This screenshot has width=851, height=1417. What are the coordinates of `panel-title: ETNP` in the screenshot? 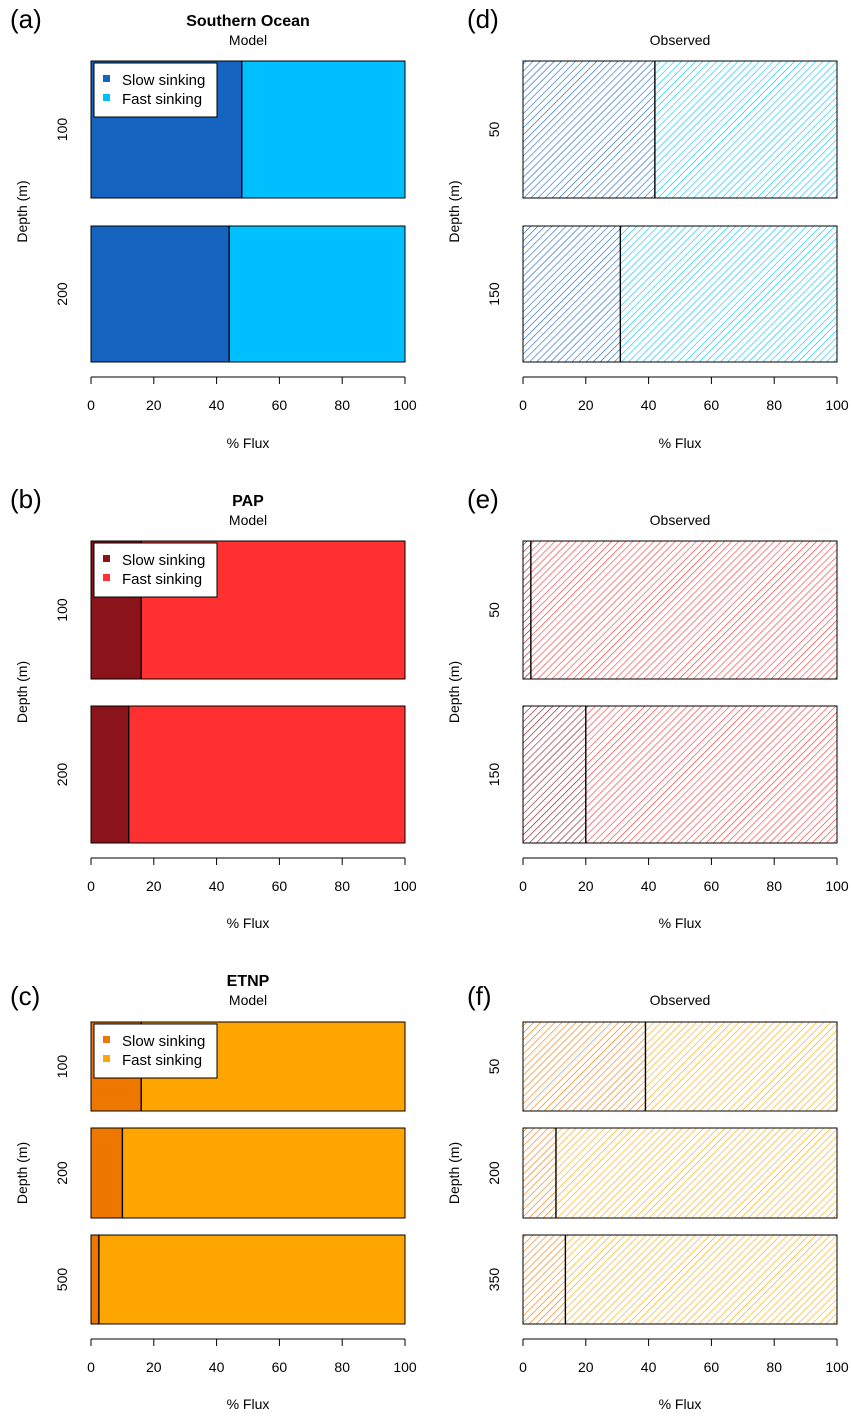 It's located at (248, 981).